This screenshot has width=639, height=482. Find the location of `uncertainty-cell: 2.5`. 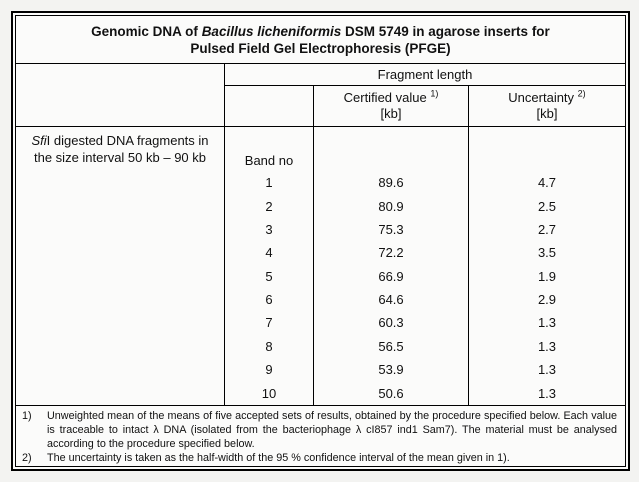

uncertainty-cell: 2.5 is located at coordinates (547, 206).